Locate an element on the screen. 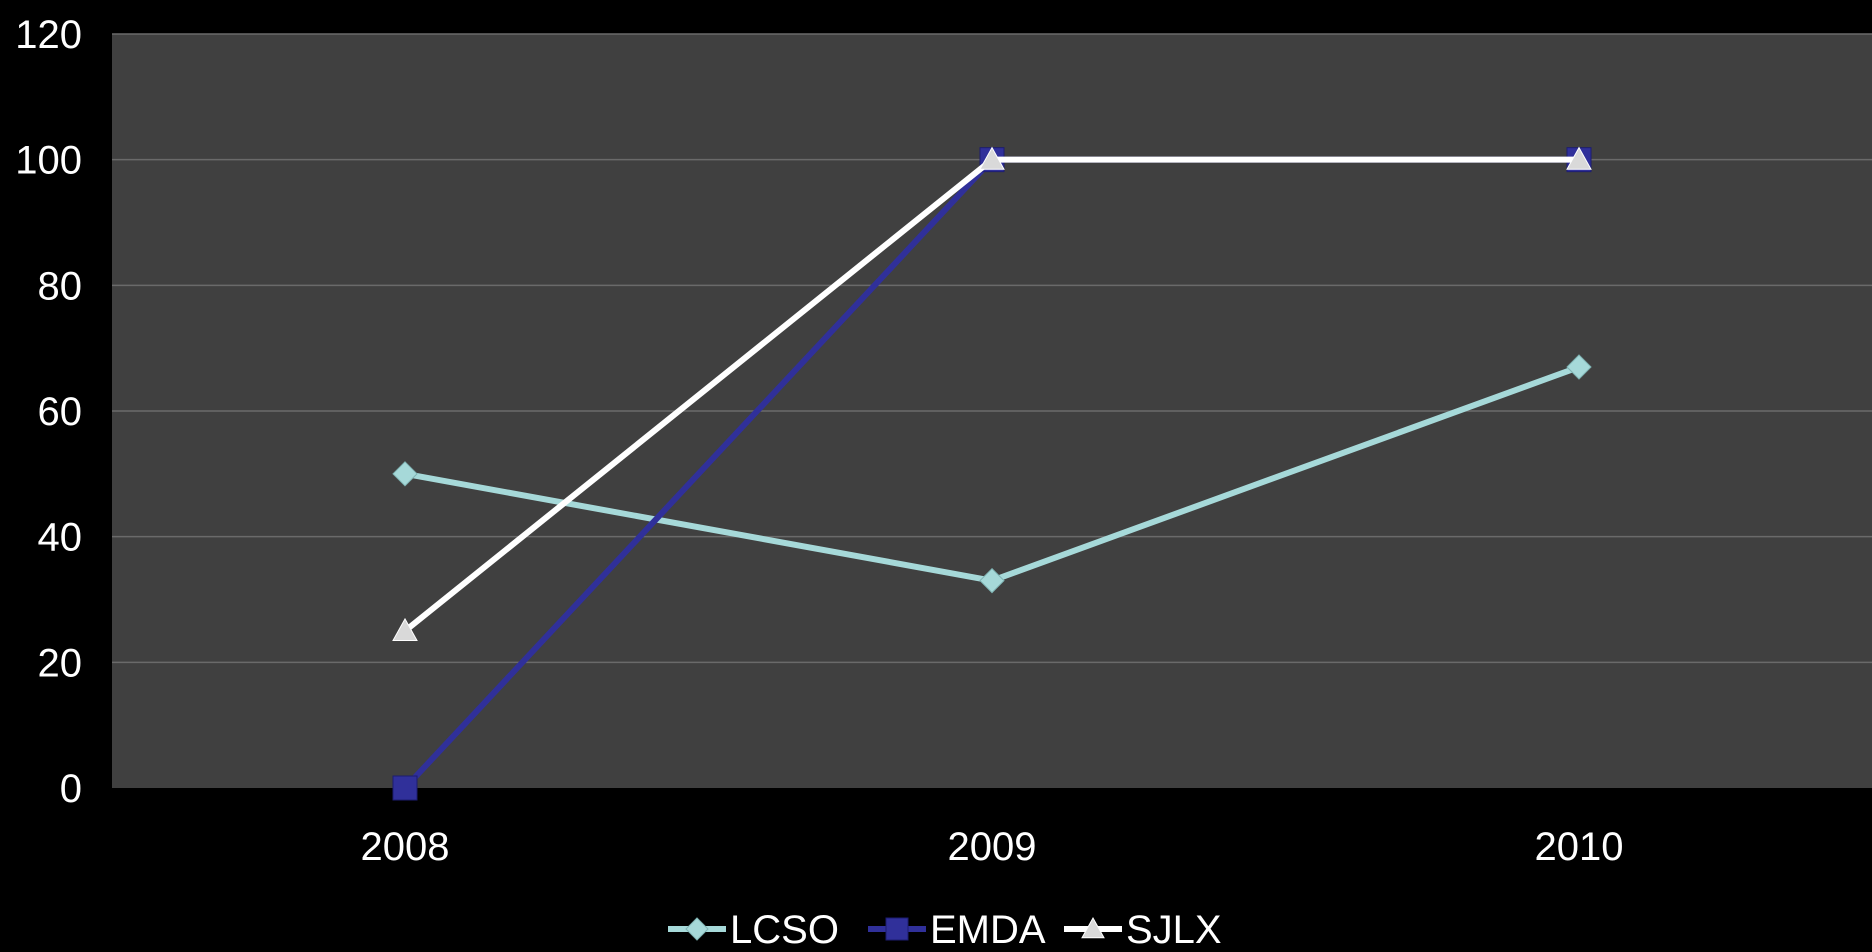 Image resolution: width=1872 pixels, height=952 pixels. x-tick-label: 2008 is located at coordinates (405, 847).